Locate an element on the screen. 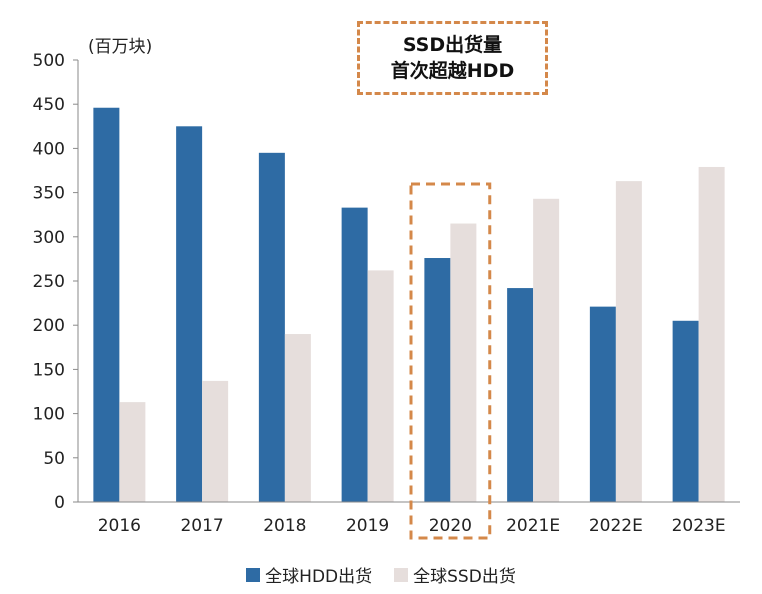  y-tick-label-150: 150 is located at coordinates (49, 370).